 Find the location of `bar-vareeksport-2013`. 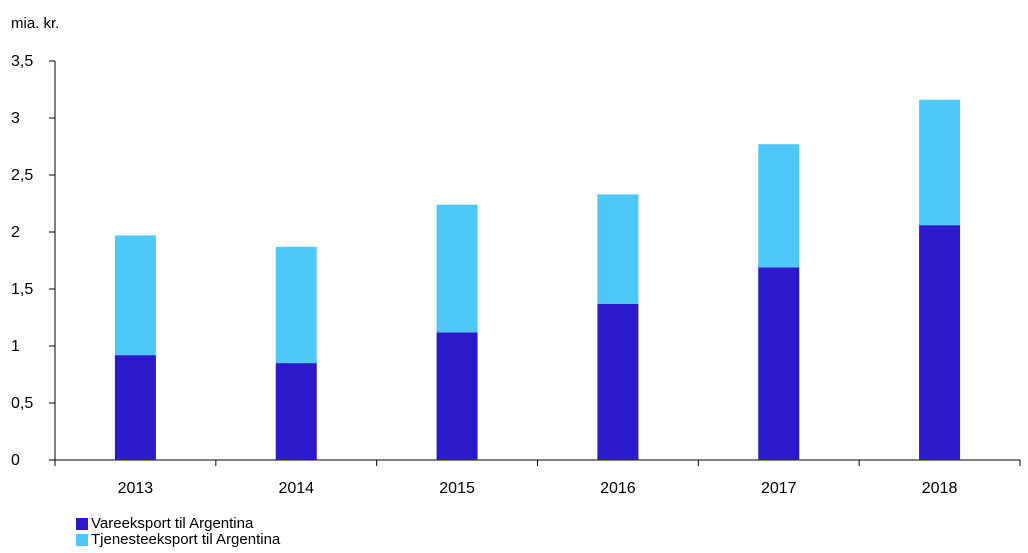

bar-vareeksport-2013 is located at coordinates (135, 407).